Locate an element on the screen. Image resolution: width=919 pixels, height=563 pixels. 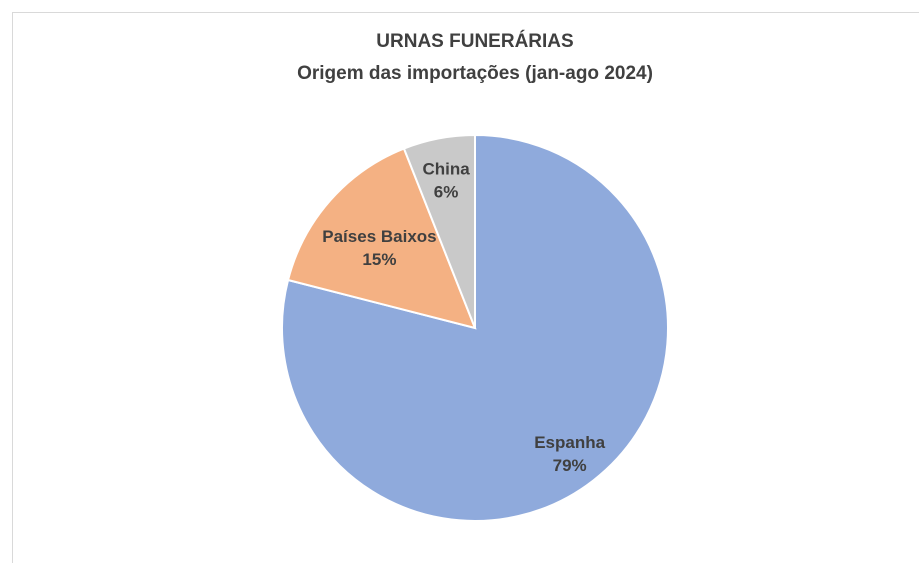
value-label: 15% is located at coordinates (379, 259).